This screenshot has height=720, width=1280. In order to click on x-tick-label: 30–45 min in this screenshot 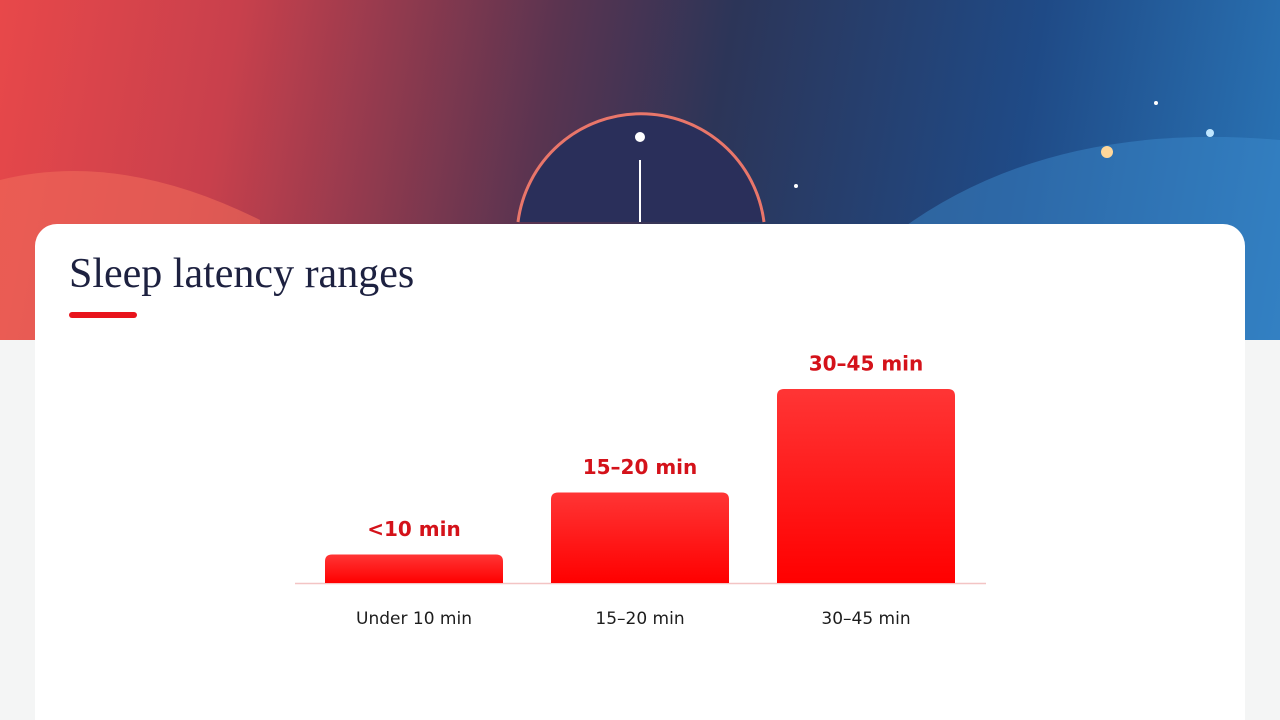, I will do `click(865, 619)`.